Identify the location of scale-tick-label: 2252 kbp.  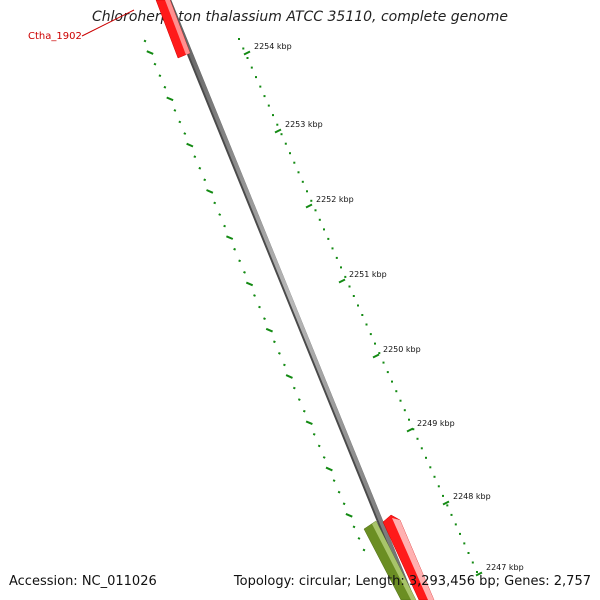
(335, 199).